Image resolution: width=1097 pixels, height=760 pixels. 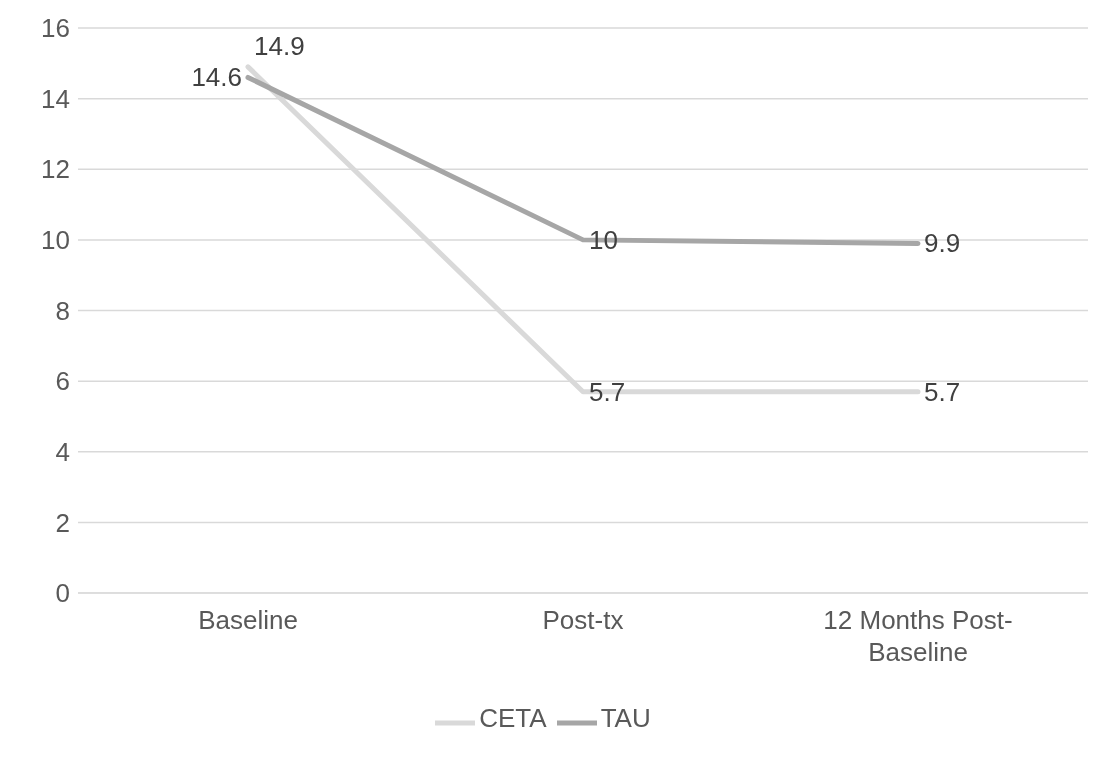 I want to click on data-label: 14.9, so click(x=279, y=45).